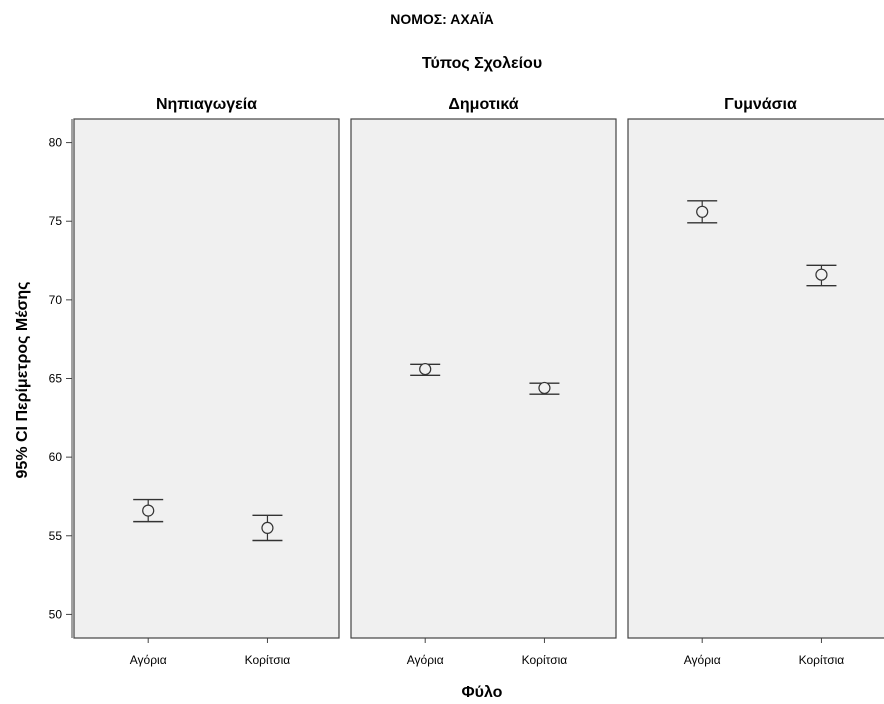 The height and width of the screenshot is (704, 884). Describe the element at coordinates (56, 457) in the screenshot. I see `y-tick-label: 60` at that location.